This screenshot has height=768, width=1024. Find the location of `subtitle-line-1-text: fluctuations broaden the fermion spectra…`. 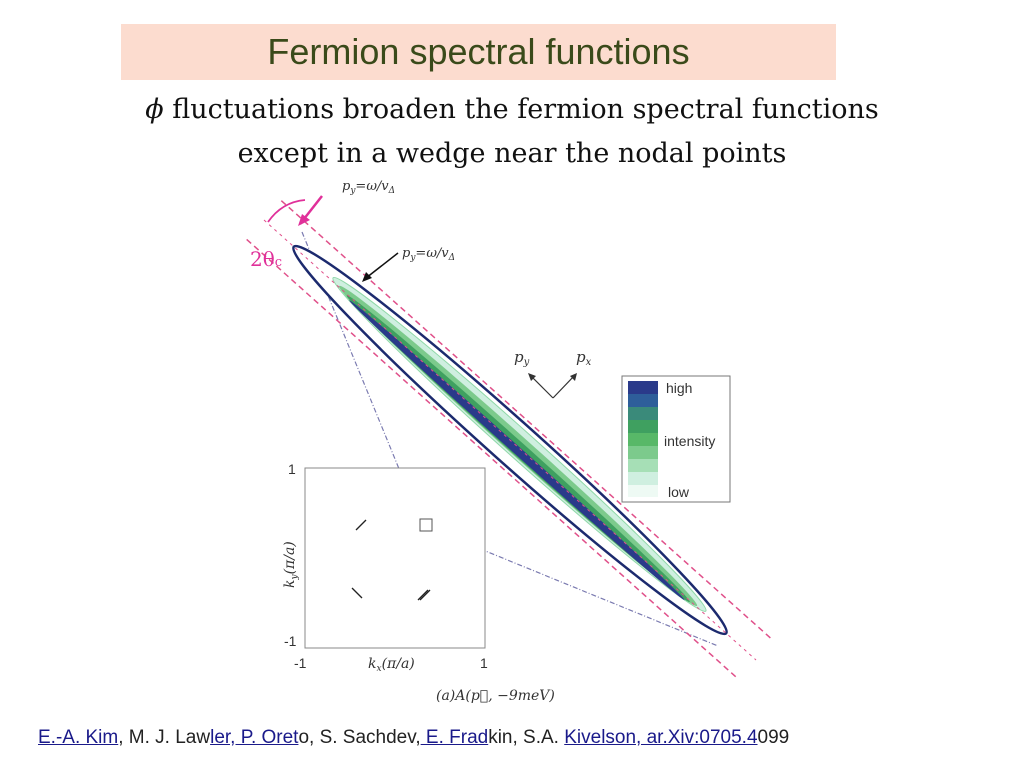

subtitle-line-1-text: fluctuations broaden the fermion spectra… is located at coordinates (521, 109).